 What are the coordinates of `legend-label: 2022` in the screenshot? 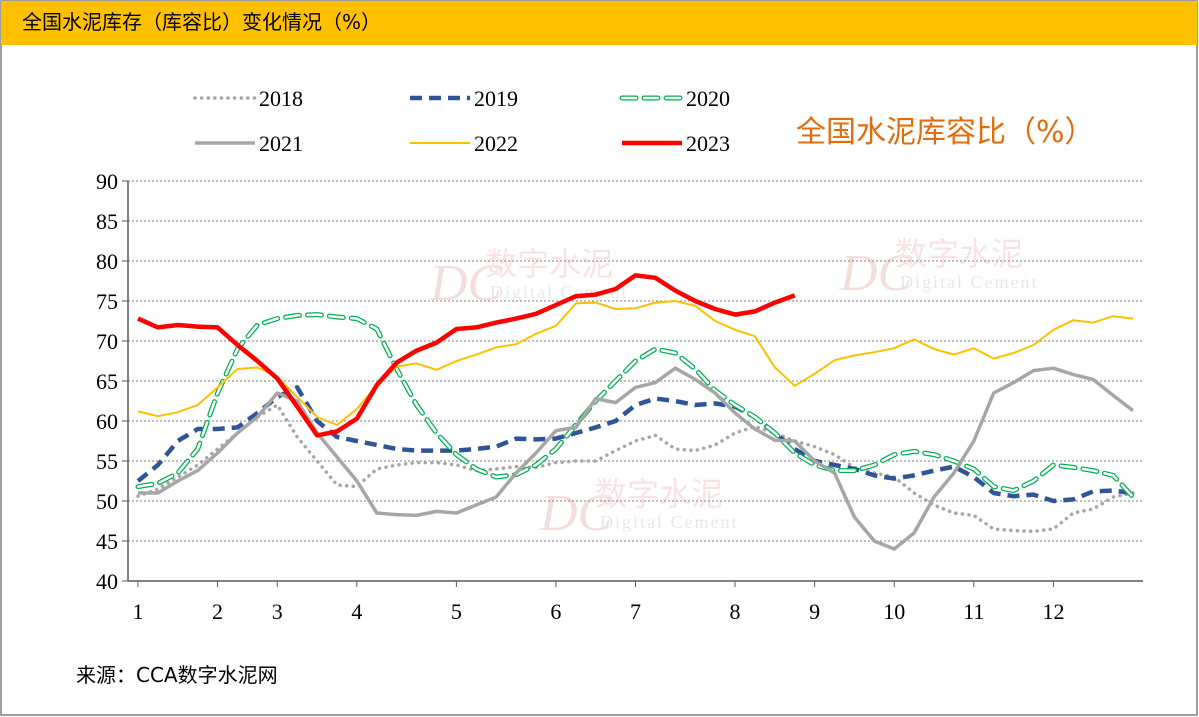 It's located at (496, 143).